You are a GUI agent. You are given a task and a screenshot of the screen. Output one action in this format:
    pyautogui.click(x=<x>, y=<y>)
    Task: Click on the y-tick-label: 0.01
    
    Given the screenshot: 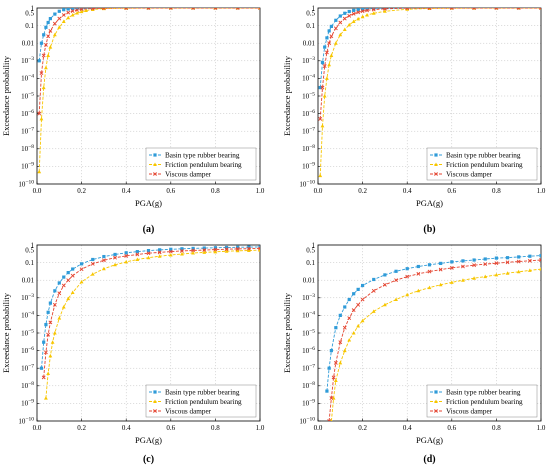 What is the action you would take?
    pyautogui.click(x=309, y=44)
    